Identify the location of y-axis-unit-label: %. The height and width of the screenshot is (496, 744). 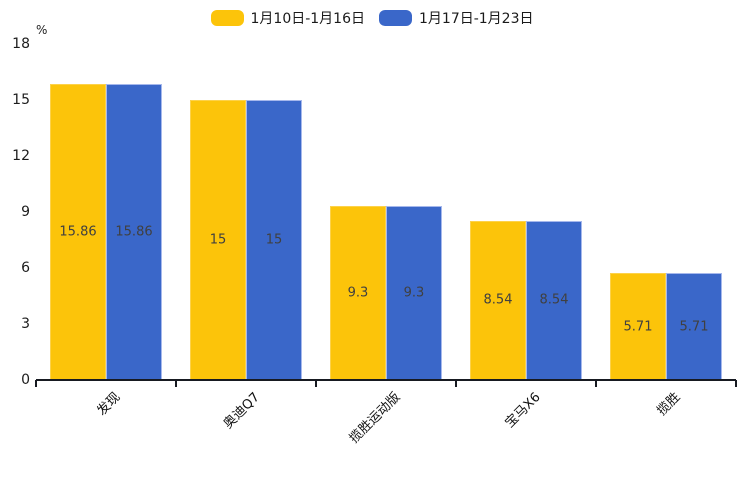
(42, 30).